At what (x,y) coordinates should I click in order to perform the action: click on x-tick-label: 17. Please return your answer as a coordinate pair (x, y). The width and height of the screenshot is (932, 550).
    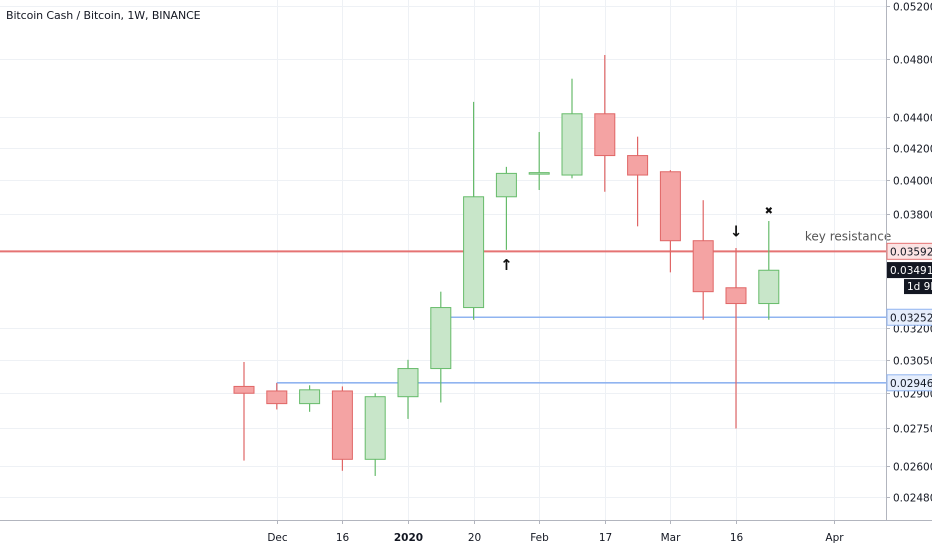
    Looking at the image, I should click on (605, 538).